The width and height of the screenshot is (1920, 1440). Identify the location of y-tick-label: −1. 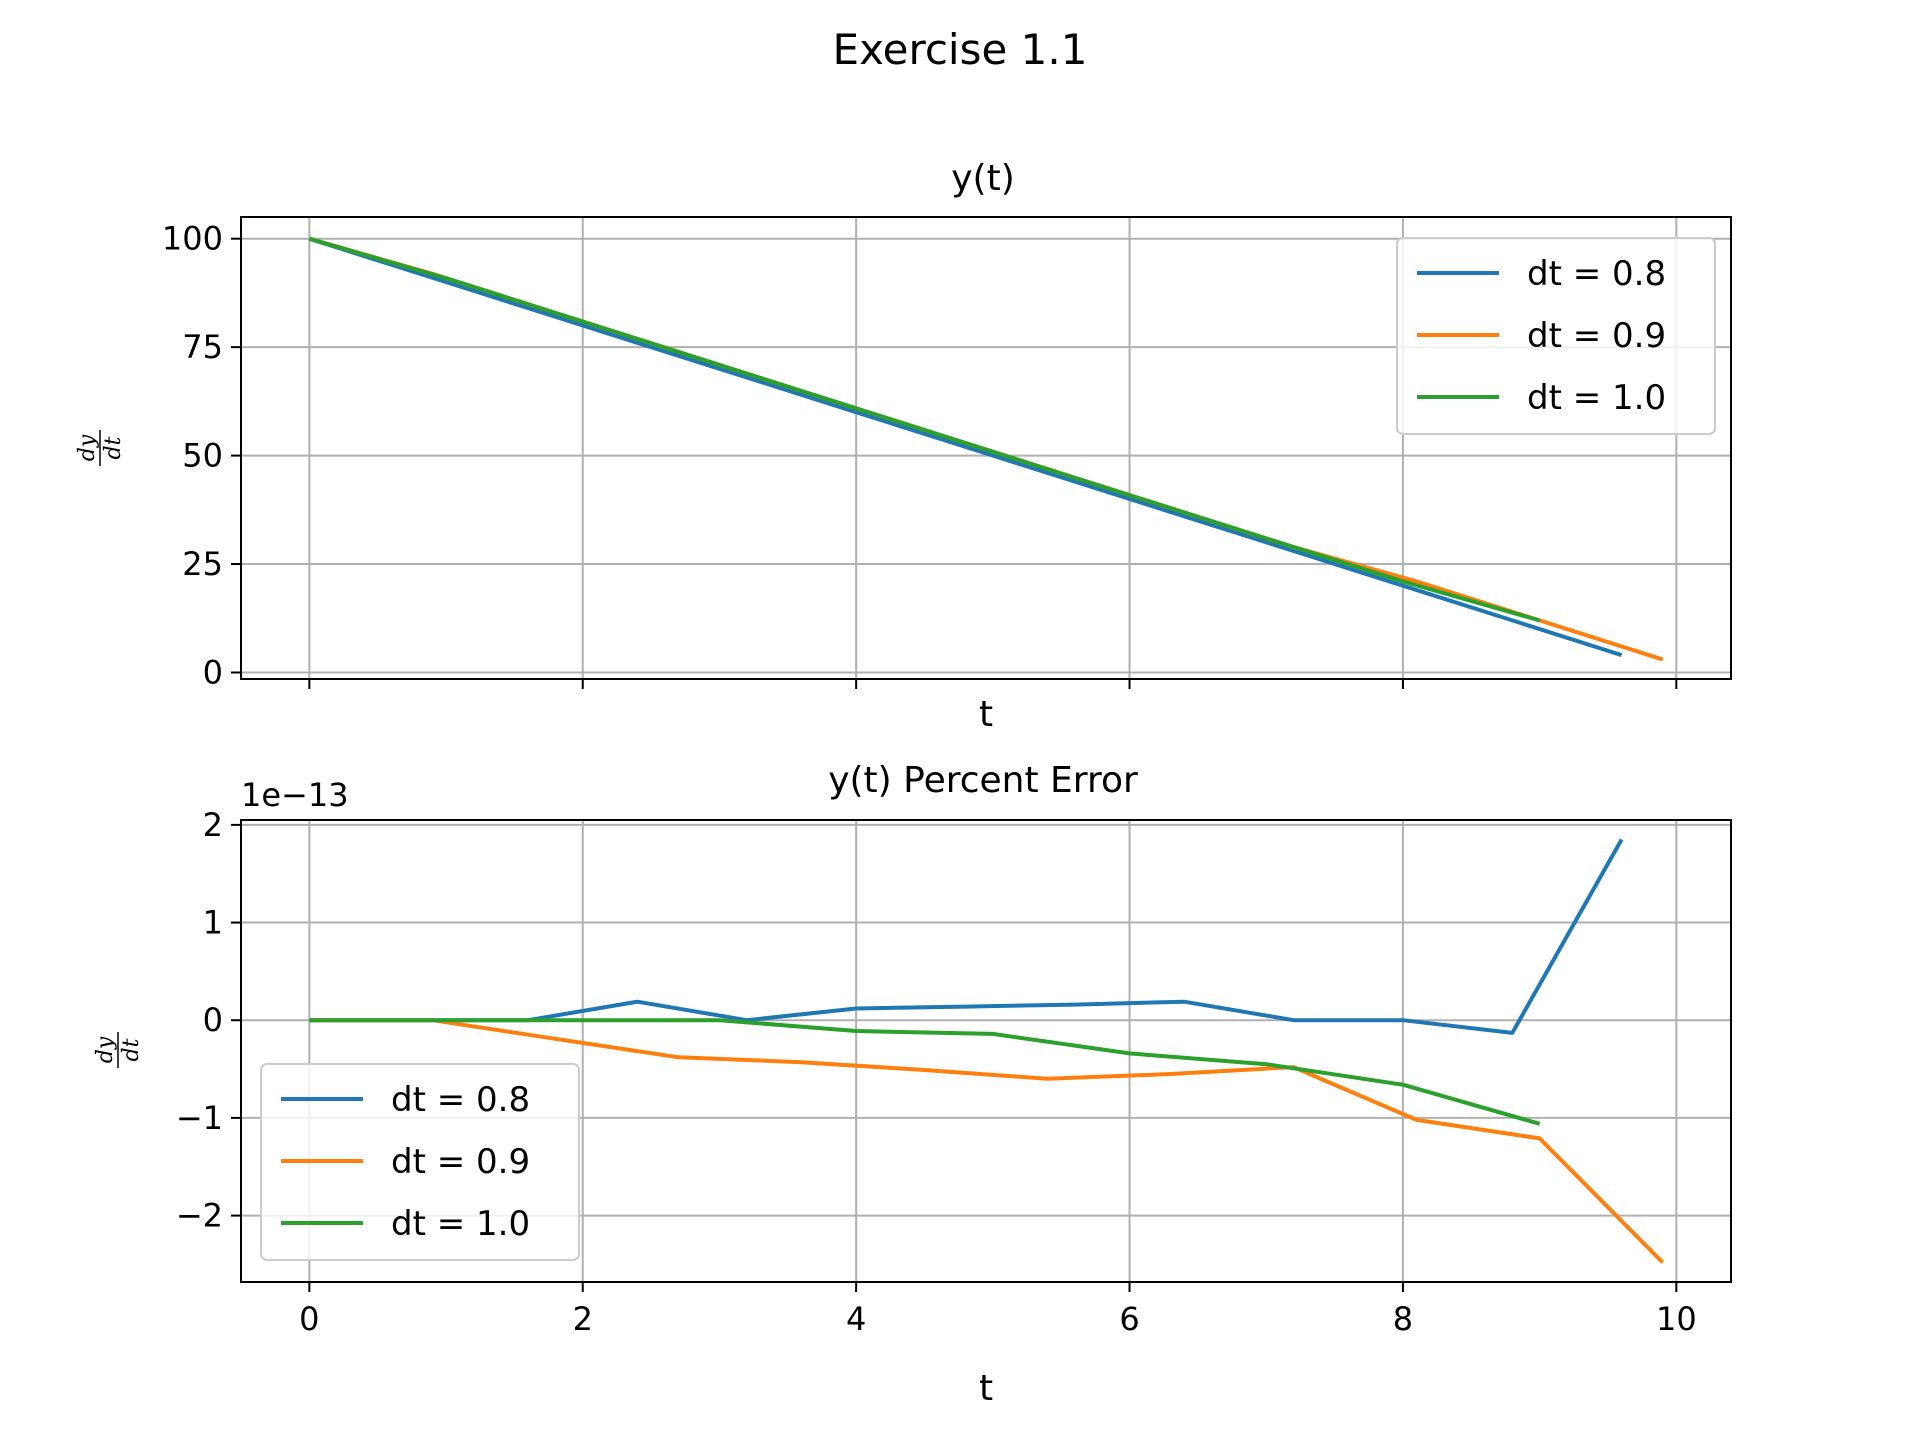
(199, 1118).